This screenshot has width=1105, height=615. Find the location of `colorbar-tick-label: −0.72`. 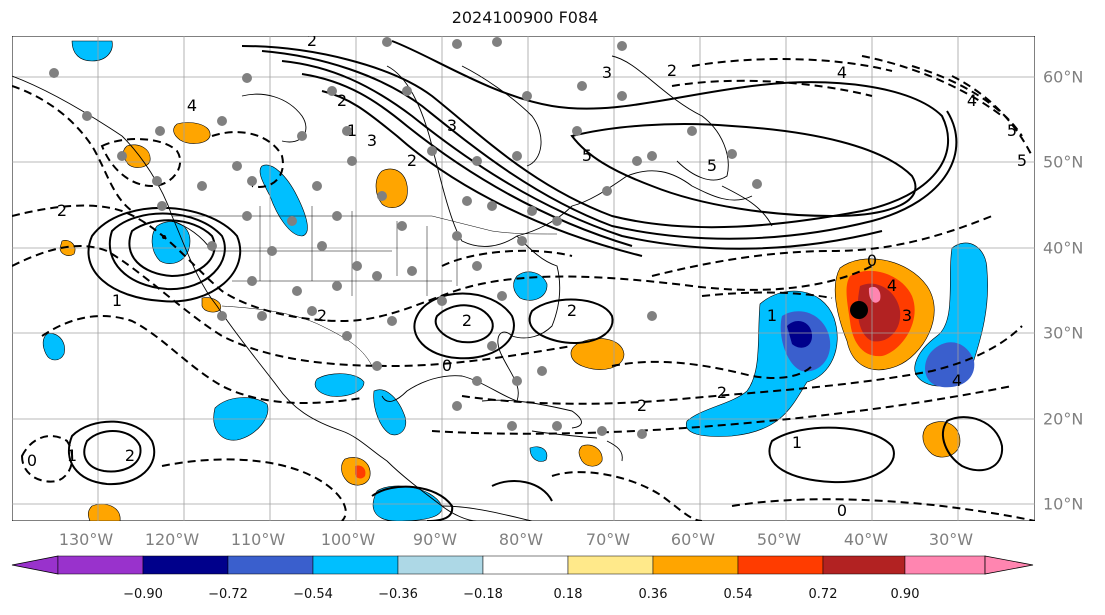

colorbar-tick-label: −0.72 is located at coordinates (228, 594).